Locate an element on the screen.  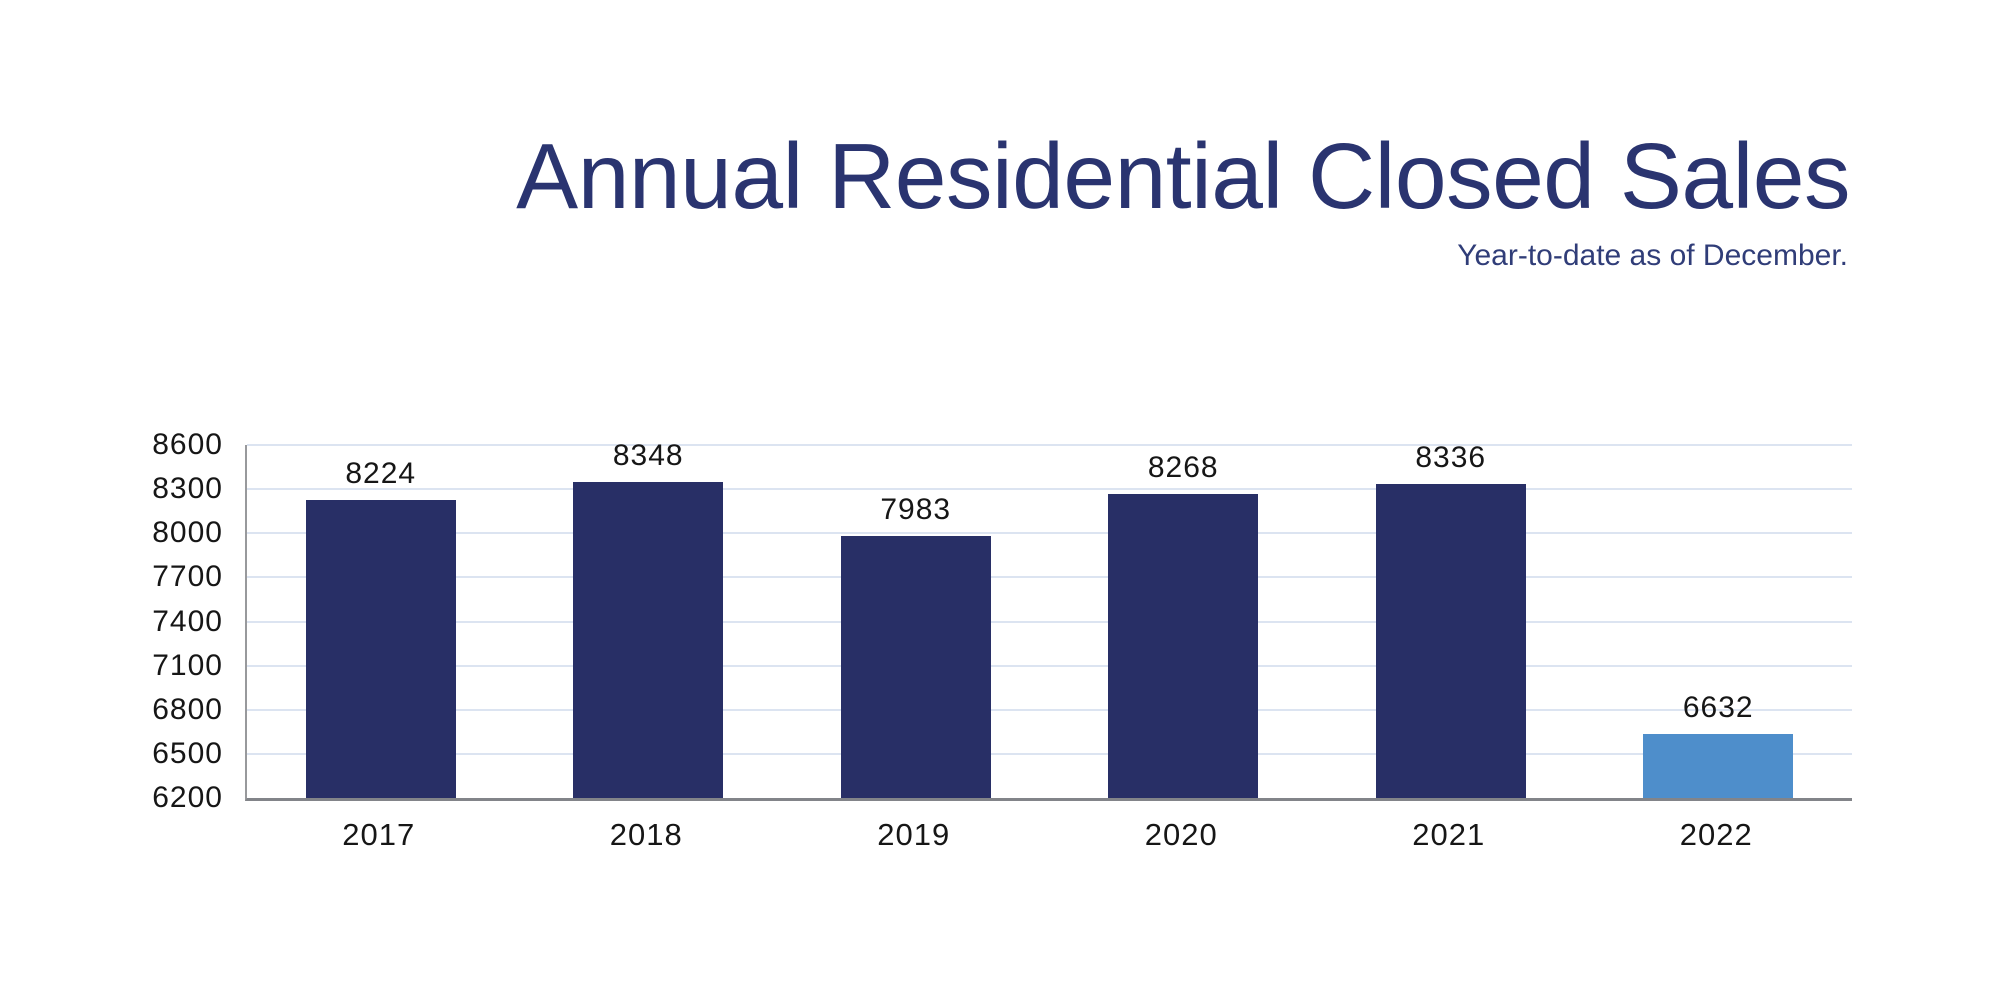
y-axis-tick-label: 8600 is located at coordinates (187, 444).